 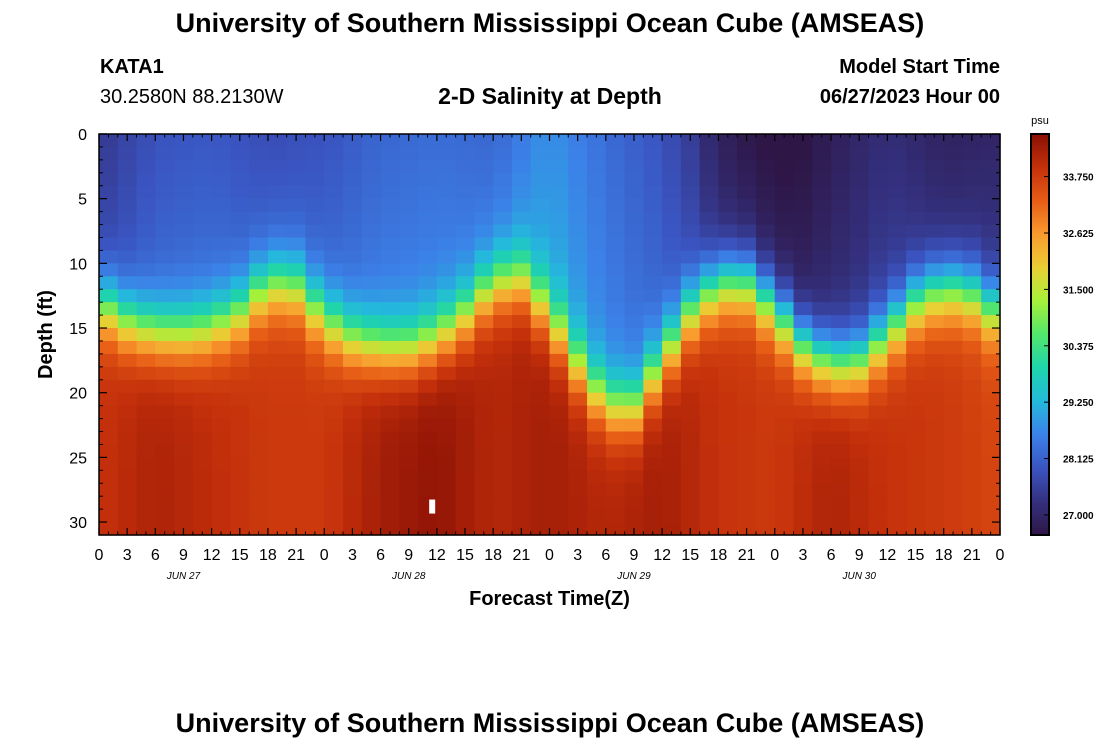 What do you see at coordinates (1040, 334) in the screenshot?
I see `colorbar` at bounding box center [1040, 334].